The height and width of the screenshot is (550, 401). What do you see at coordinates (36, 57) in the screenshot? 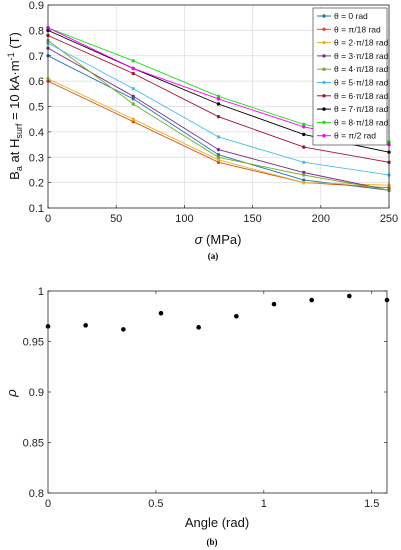
I see `y-tick-label: 0.7` at bounding box center [36, 57].